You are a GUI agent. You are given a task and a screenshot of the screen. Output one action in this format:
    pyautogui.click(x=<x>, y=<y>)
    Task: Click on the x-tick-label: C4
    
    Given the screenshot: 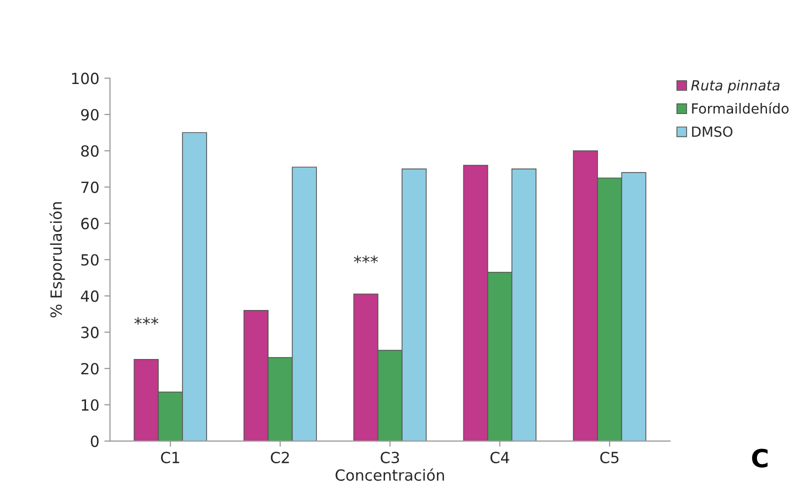 What is the action you would take?
    pyautogui.click(x=500, y=458)
    